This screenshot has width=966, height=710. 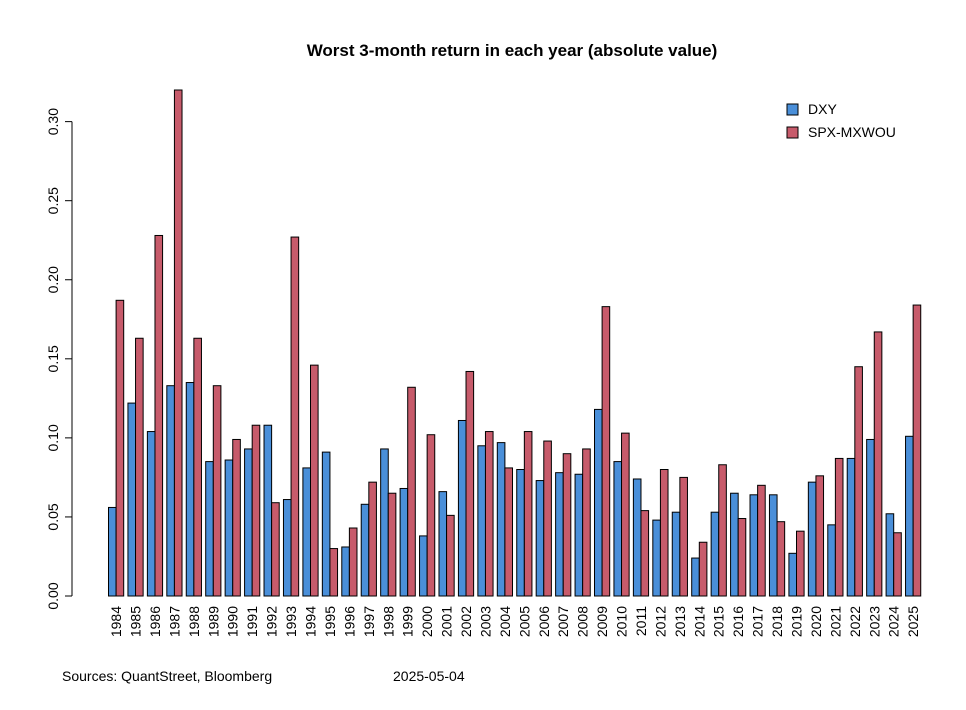 I want to click on bar-dxy-1997, so click(x=365, y=550).